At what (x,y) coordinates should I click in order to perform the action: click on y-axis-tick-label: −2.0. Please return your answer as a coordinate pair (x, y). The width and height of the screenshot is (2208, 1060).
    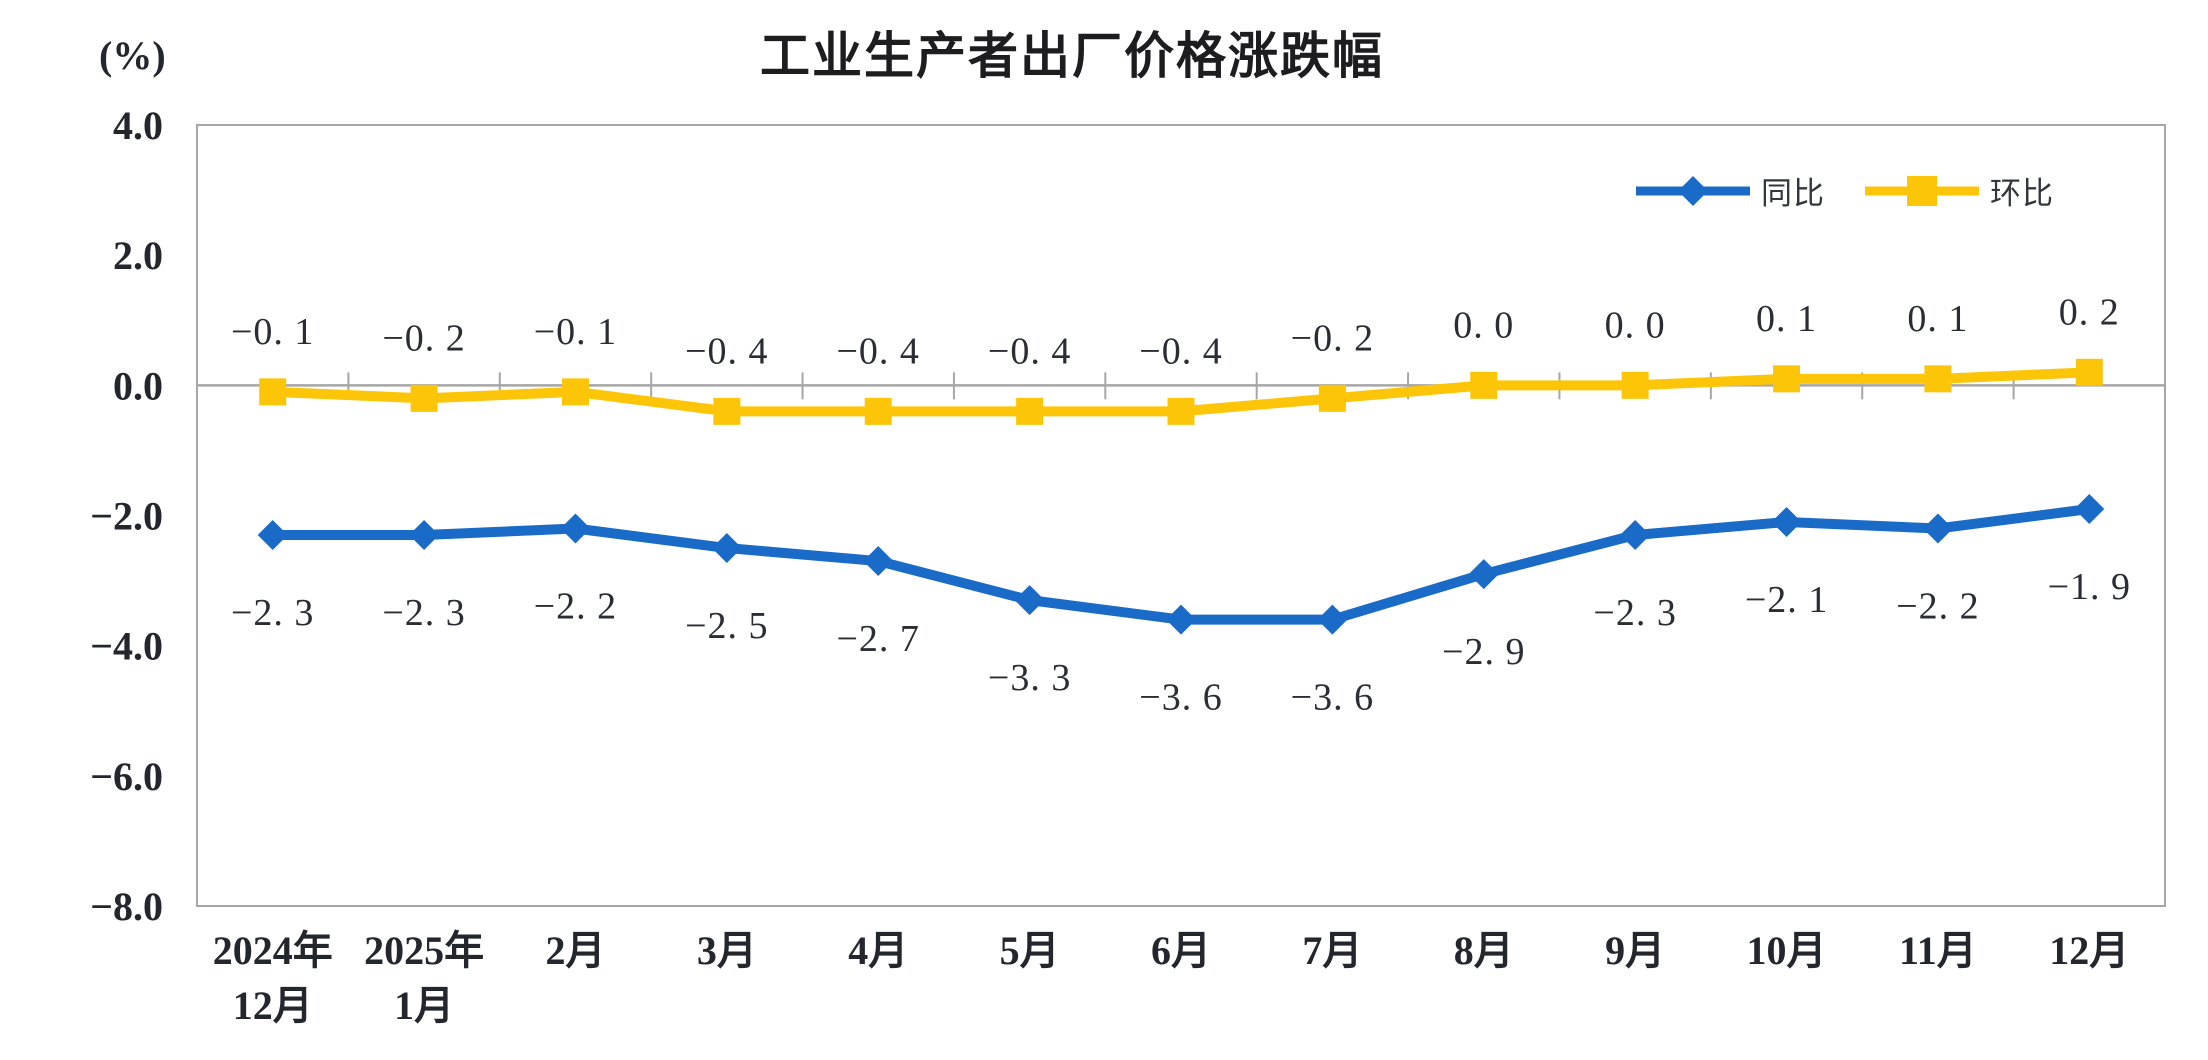
    Looking at the image, I should click on (126, 516).